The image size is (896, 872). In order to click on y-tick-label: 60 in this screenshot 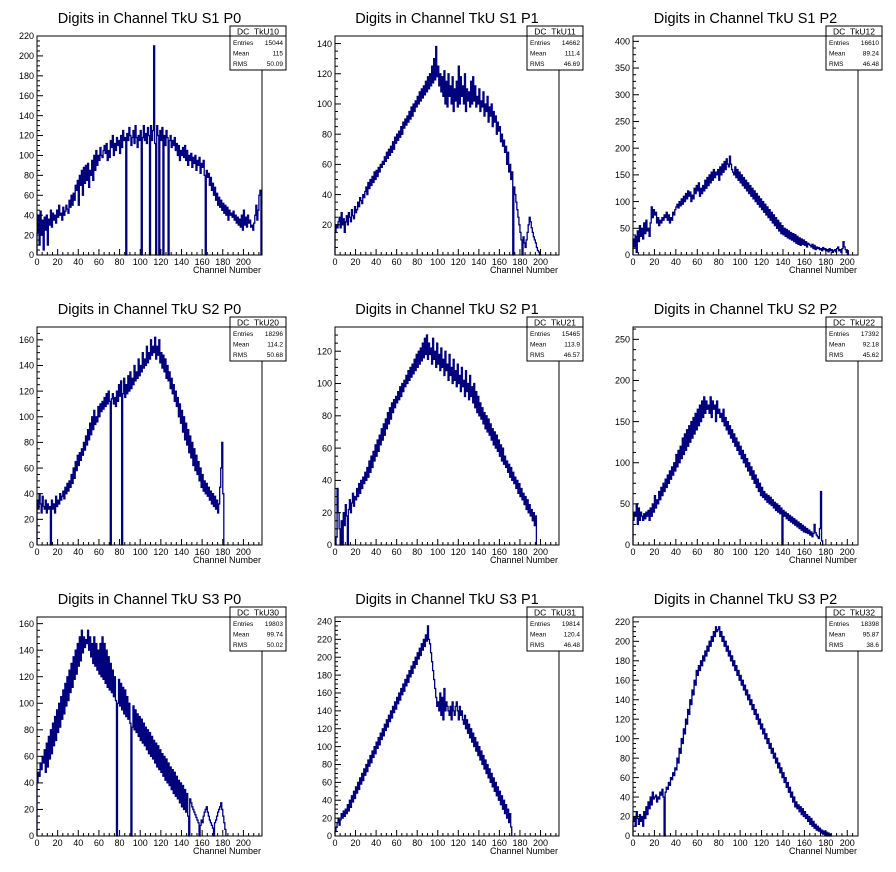, I will do `click(625, 778)`.